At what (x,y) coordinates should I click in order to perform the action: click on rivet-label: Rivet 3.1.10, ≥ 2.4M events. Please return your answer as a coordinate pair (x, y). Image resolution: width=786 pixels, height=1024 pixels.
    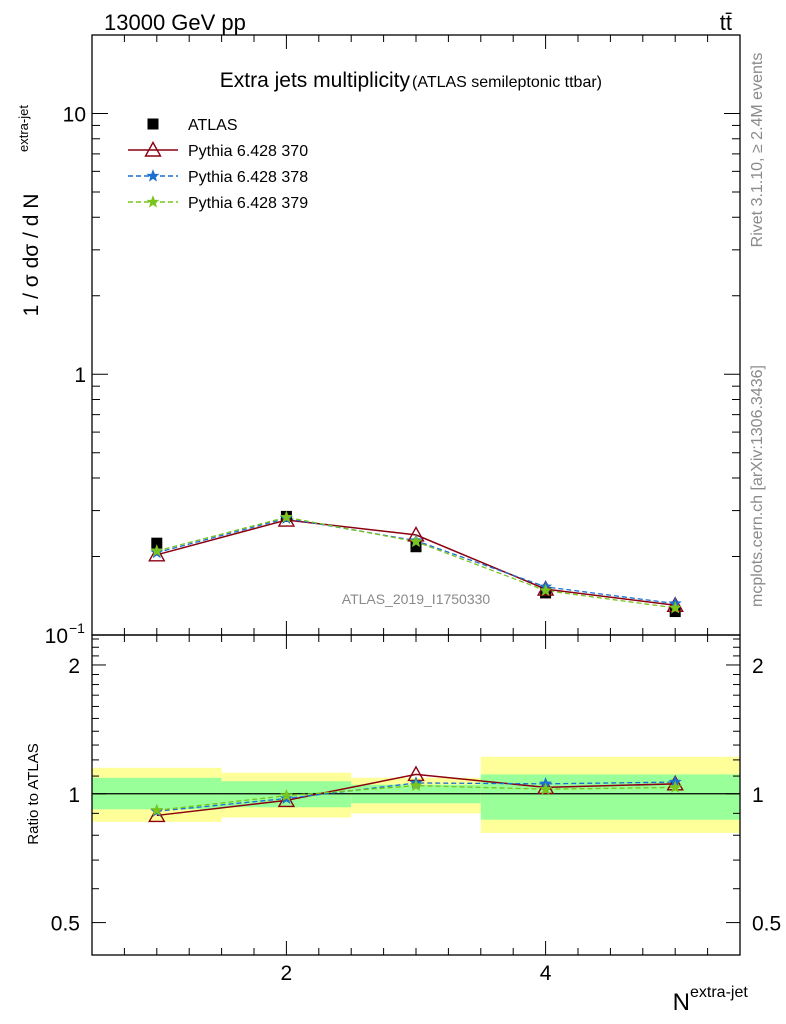
    Looking at the image, I should click on (757, 150).